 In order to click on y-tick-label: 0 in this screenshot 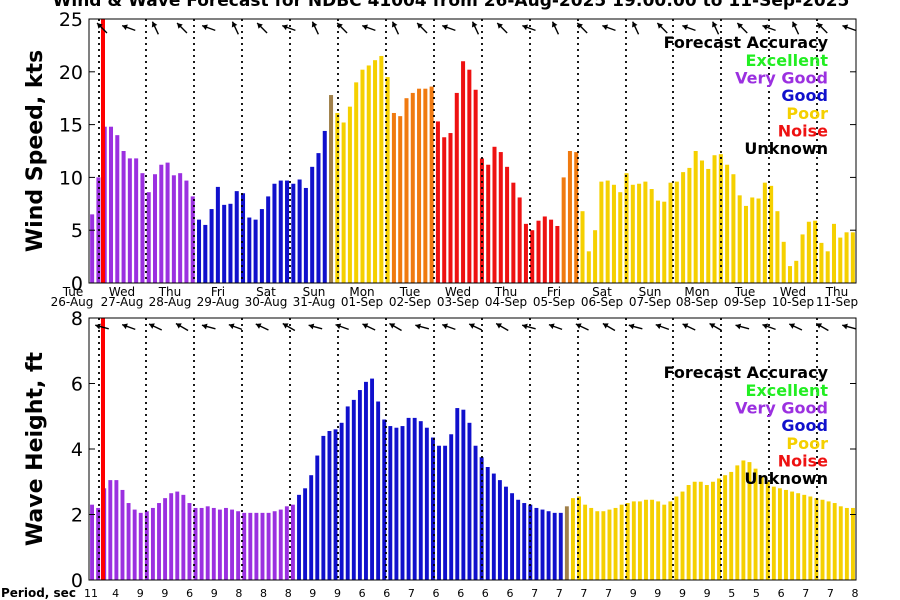, I will do `click(77, 581)`.